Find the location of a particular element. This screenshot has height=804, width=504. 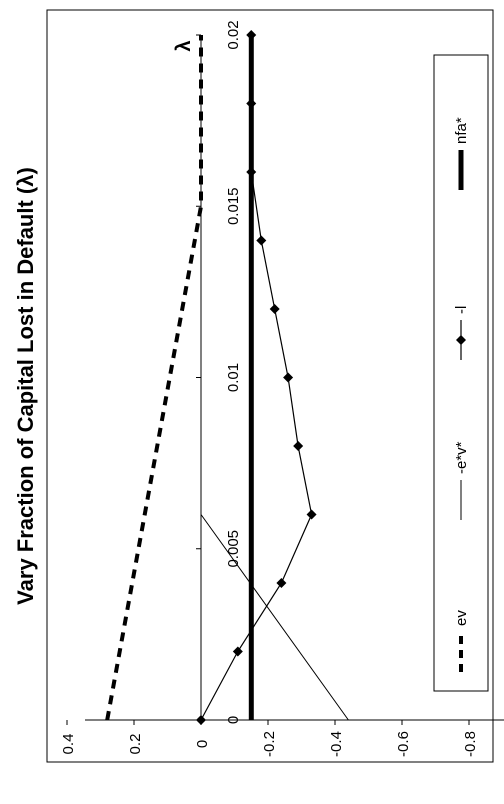

y-tick-label: -0.6 is located at coordinates (403, 744).